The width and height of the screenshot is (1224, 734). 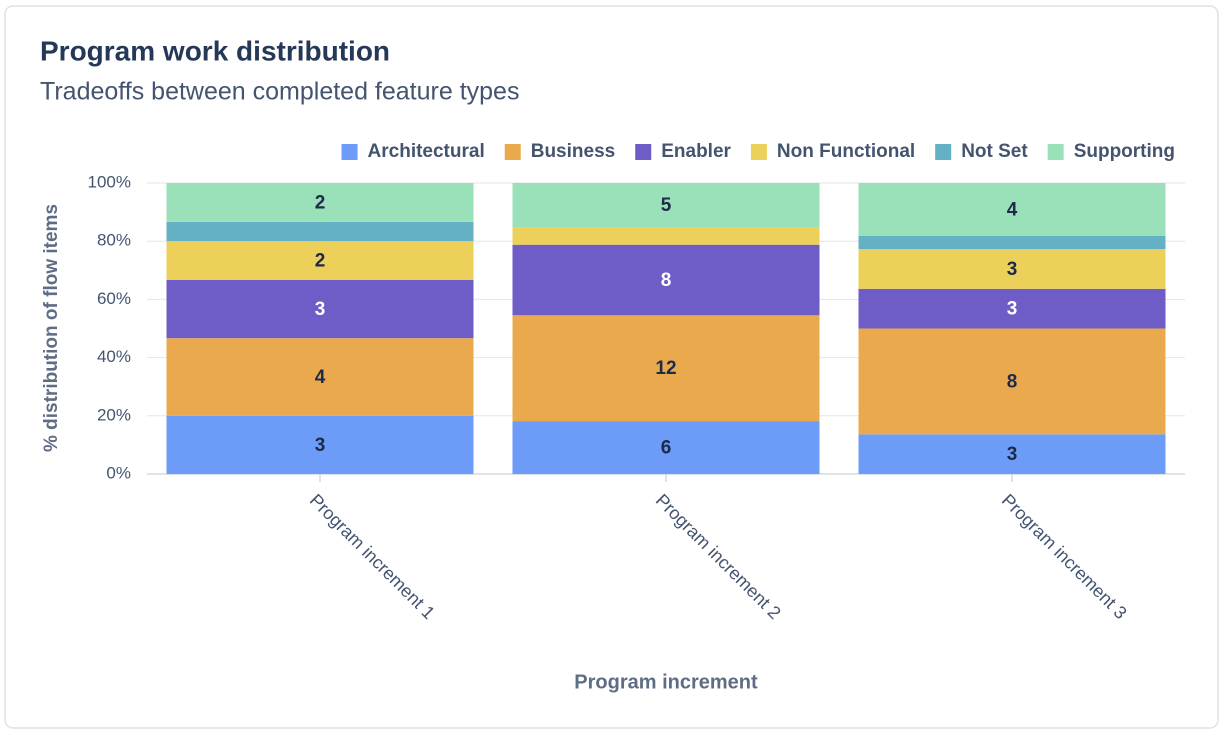 I want to click on legend-label: Enabler, so click(x=696, y=151).